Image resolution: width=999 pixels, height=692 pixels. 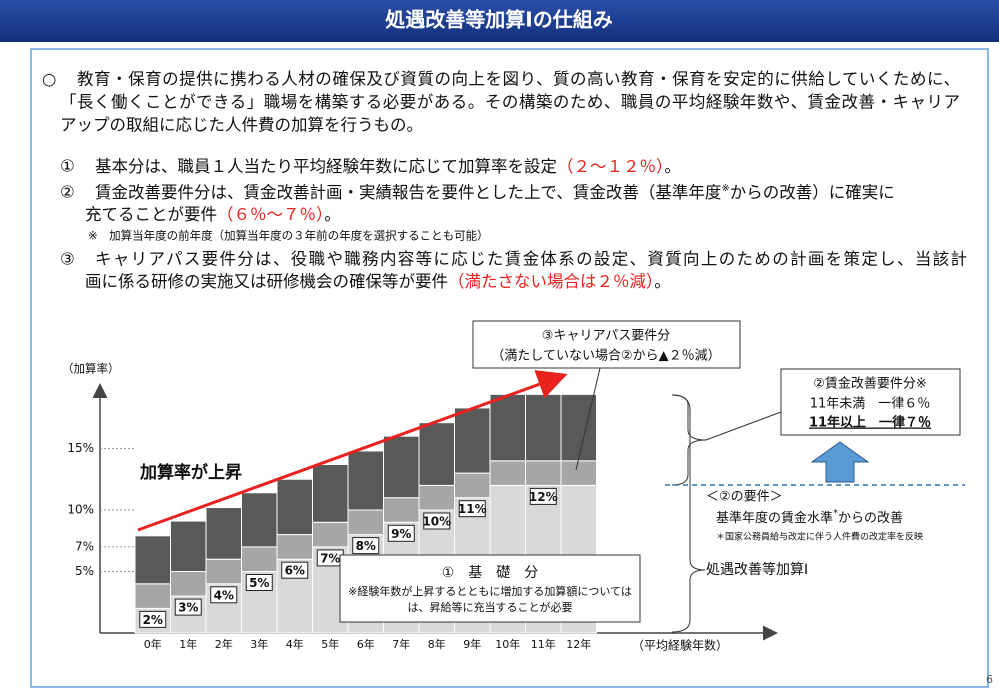 What do you see at coordinates (588, 419) in the screenshot?
I see `career-pointer` at bounding box center [588, 419].